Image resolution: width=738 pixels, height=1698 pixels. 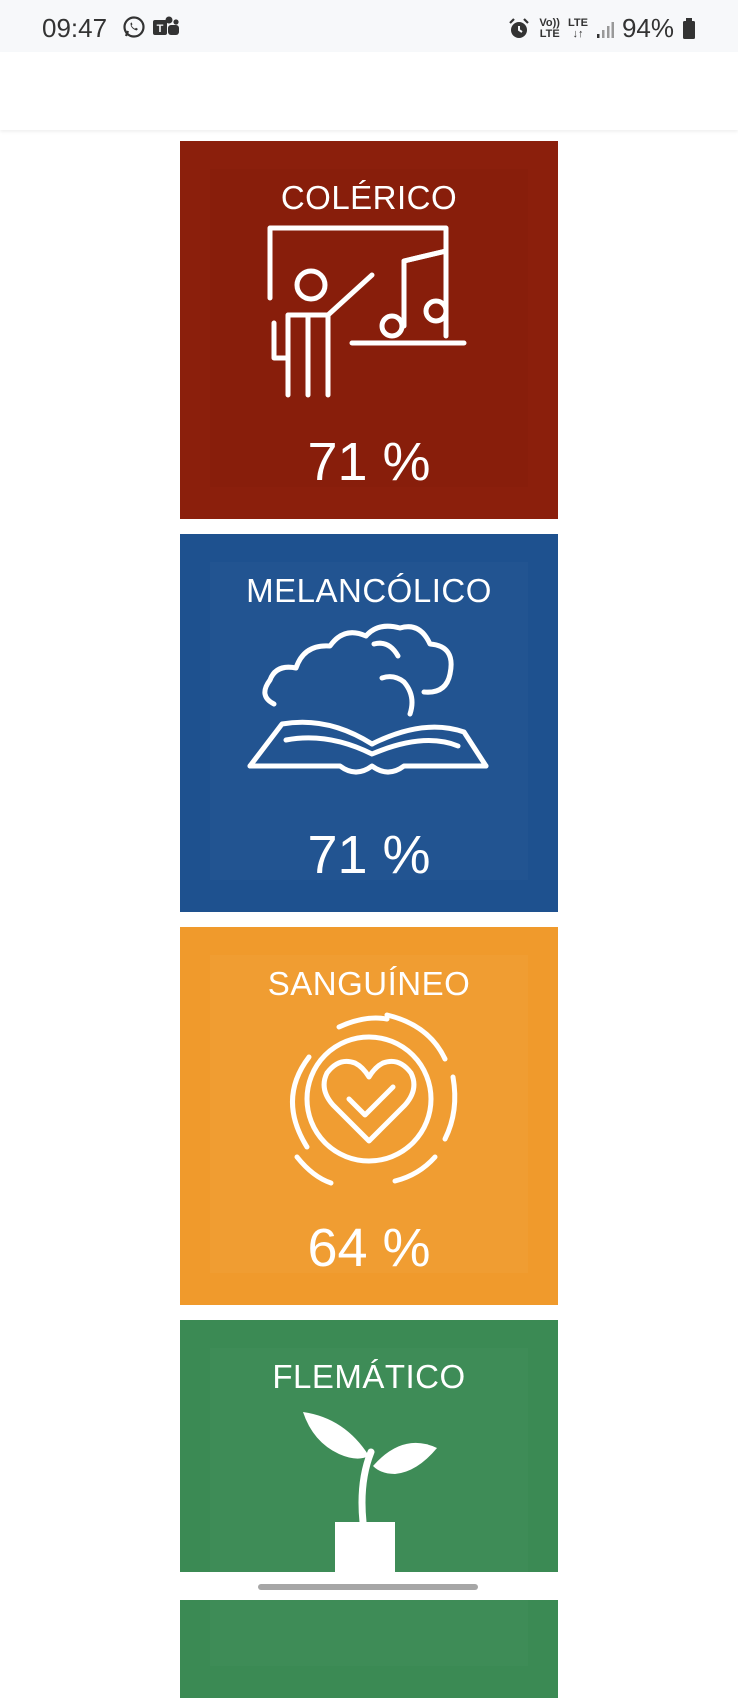 What do you see at coordinates (134, 27) in the screenshot?
I see `whatsapp-icon` at bounding box center [134, 27].